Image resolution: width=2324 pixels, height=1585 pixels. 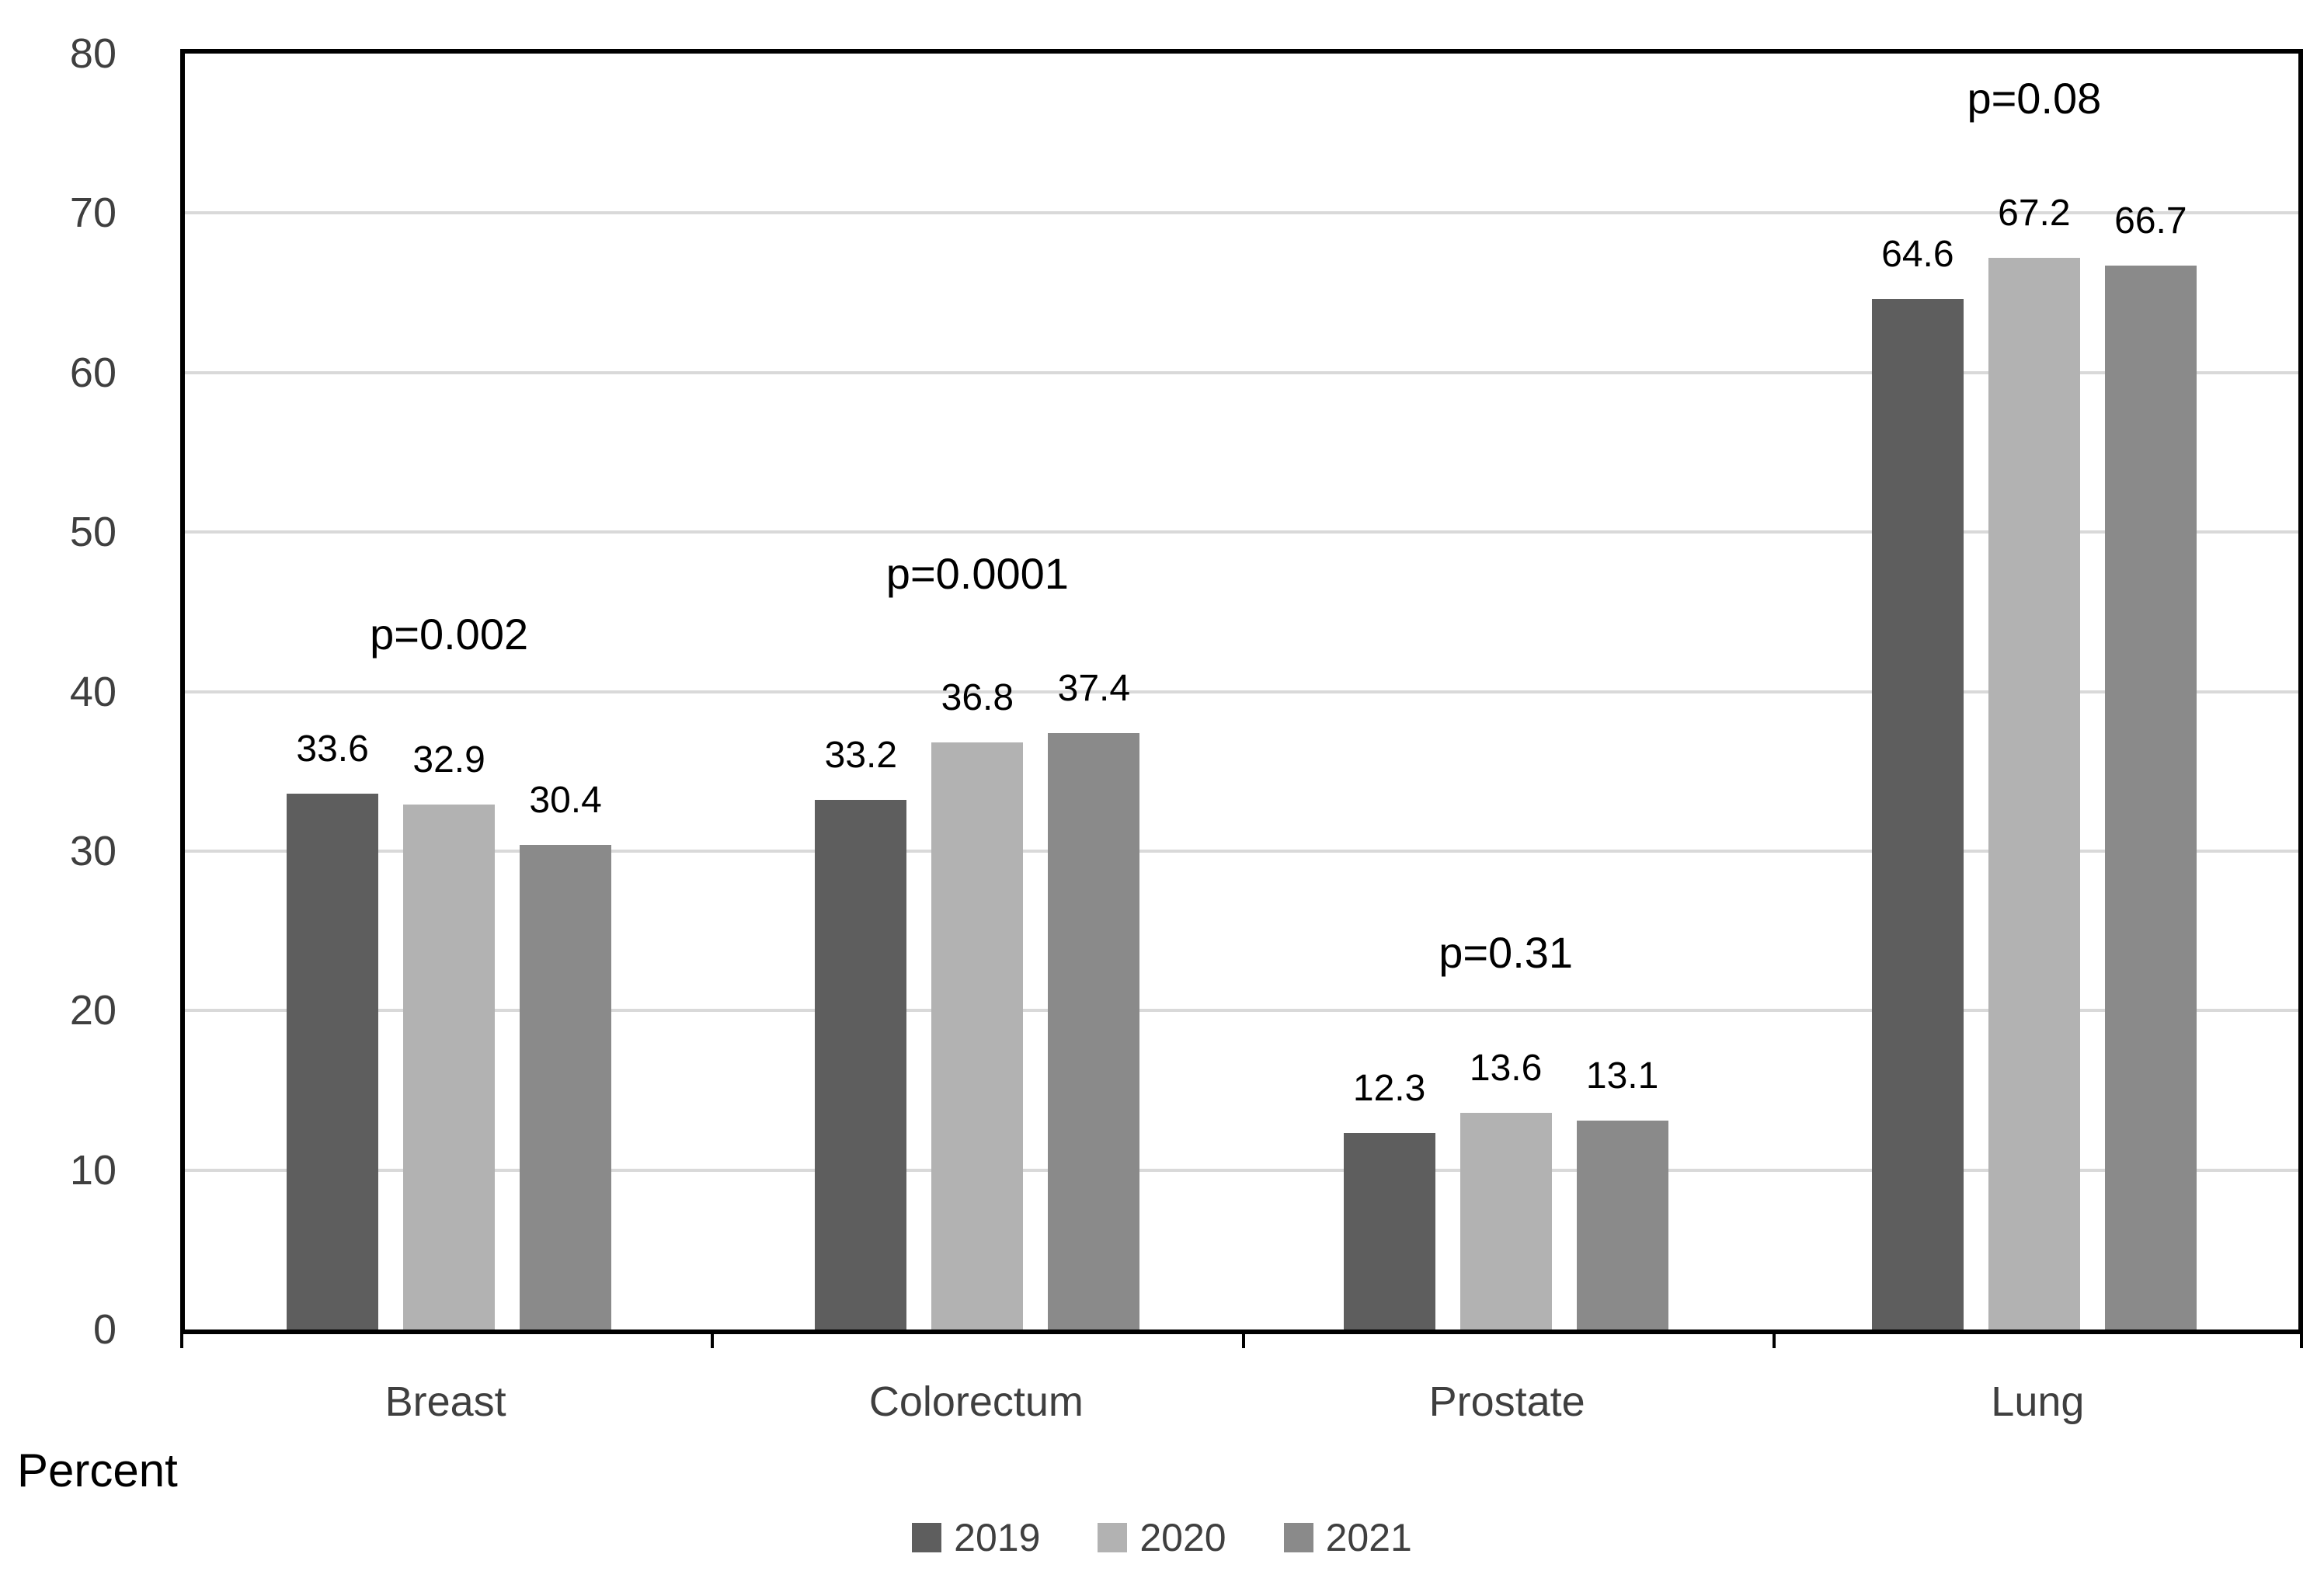 I want to click on bar-value-label: 33.6, so click(x=332, y=749).